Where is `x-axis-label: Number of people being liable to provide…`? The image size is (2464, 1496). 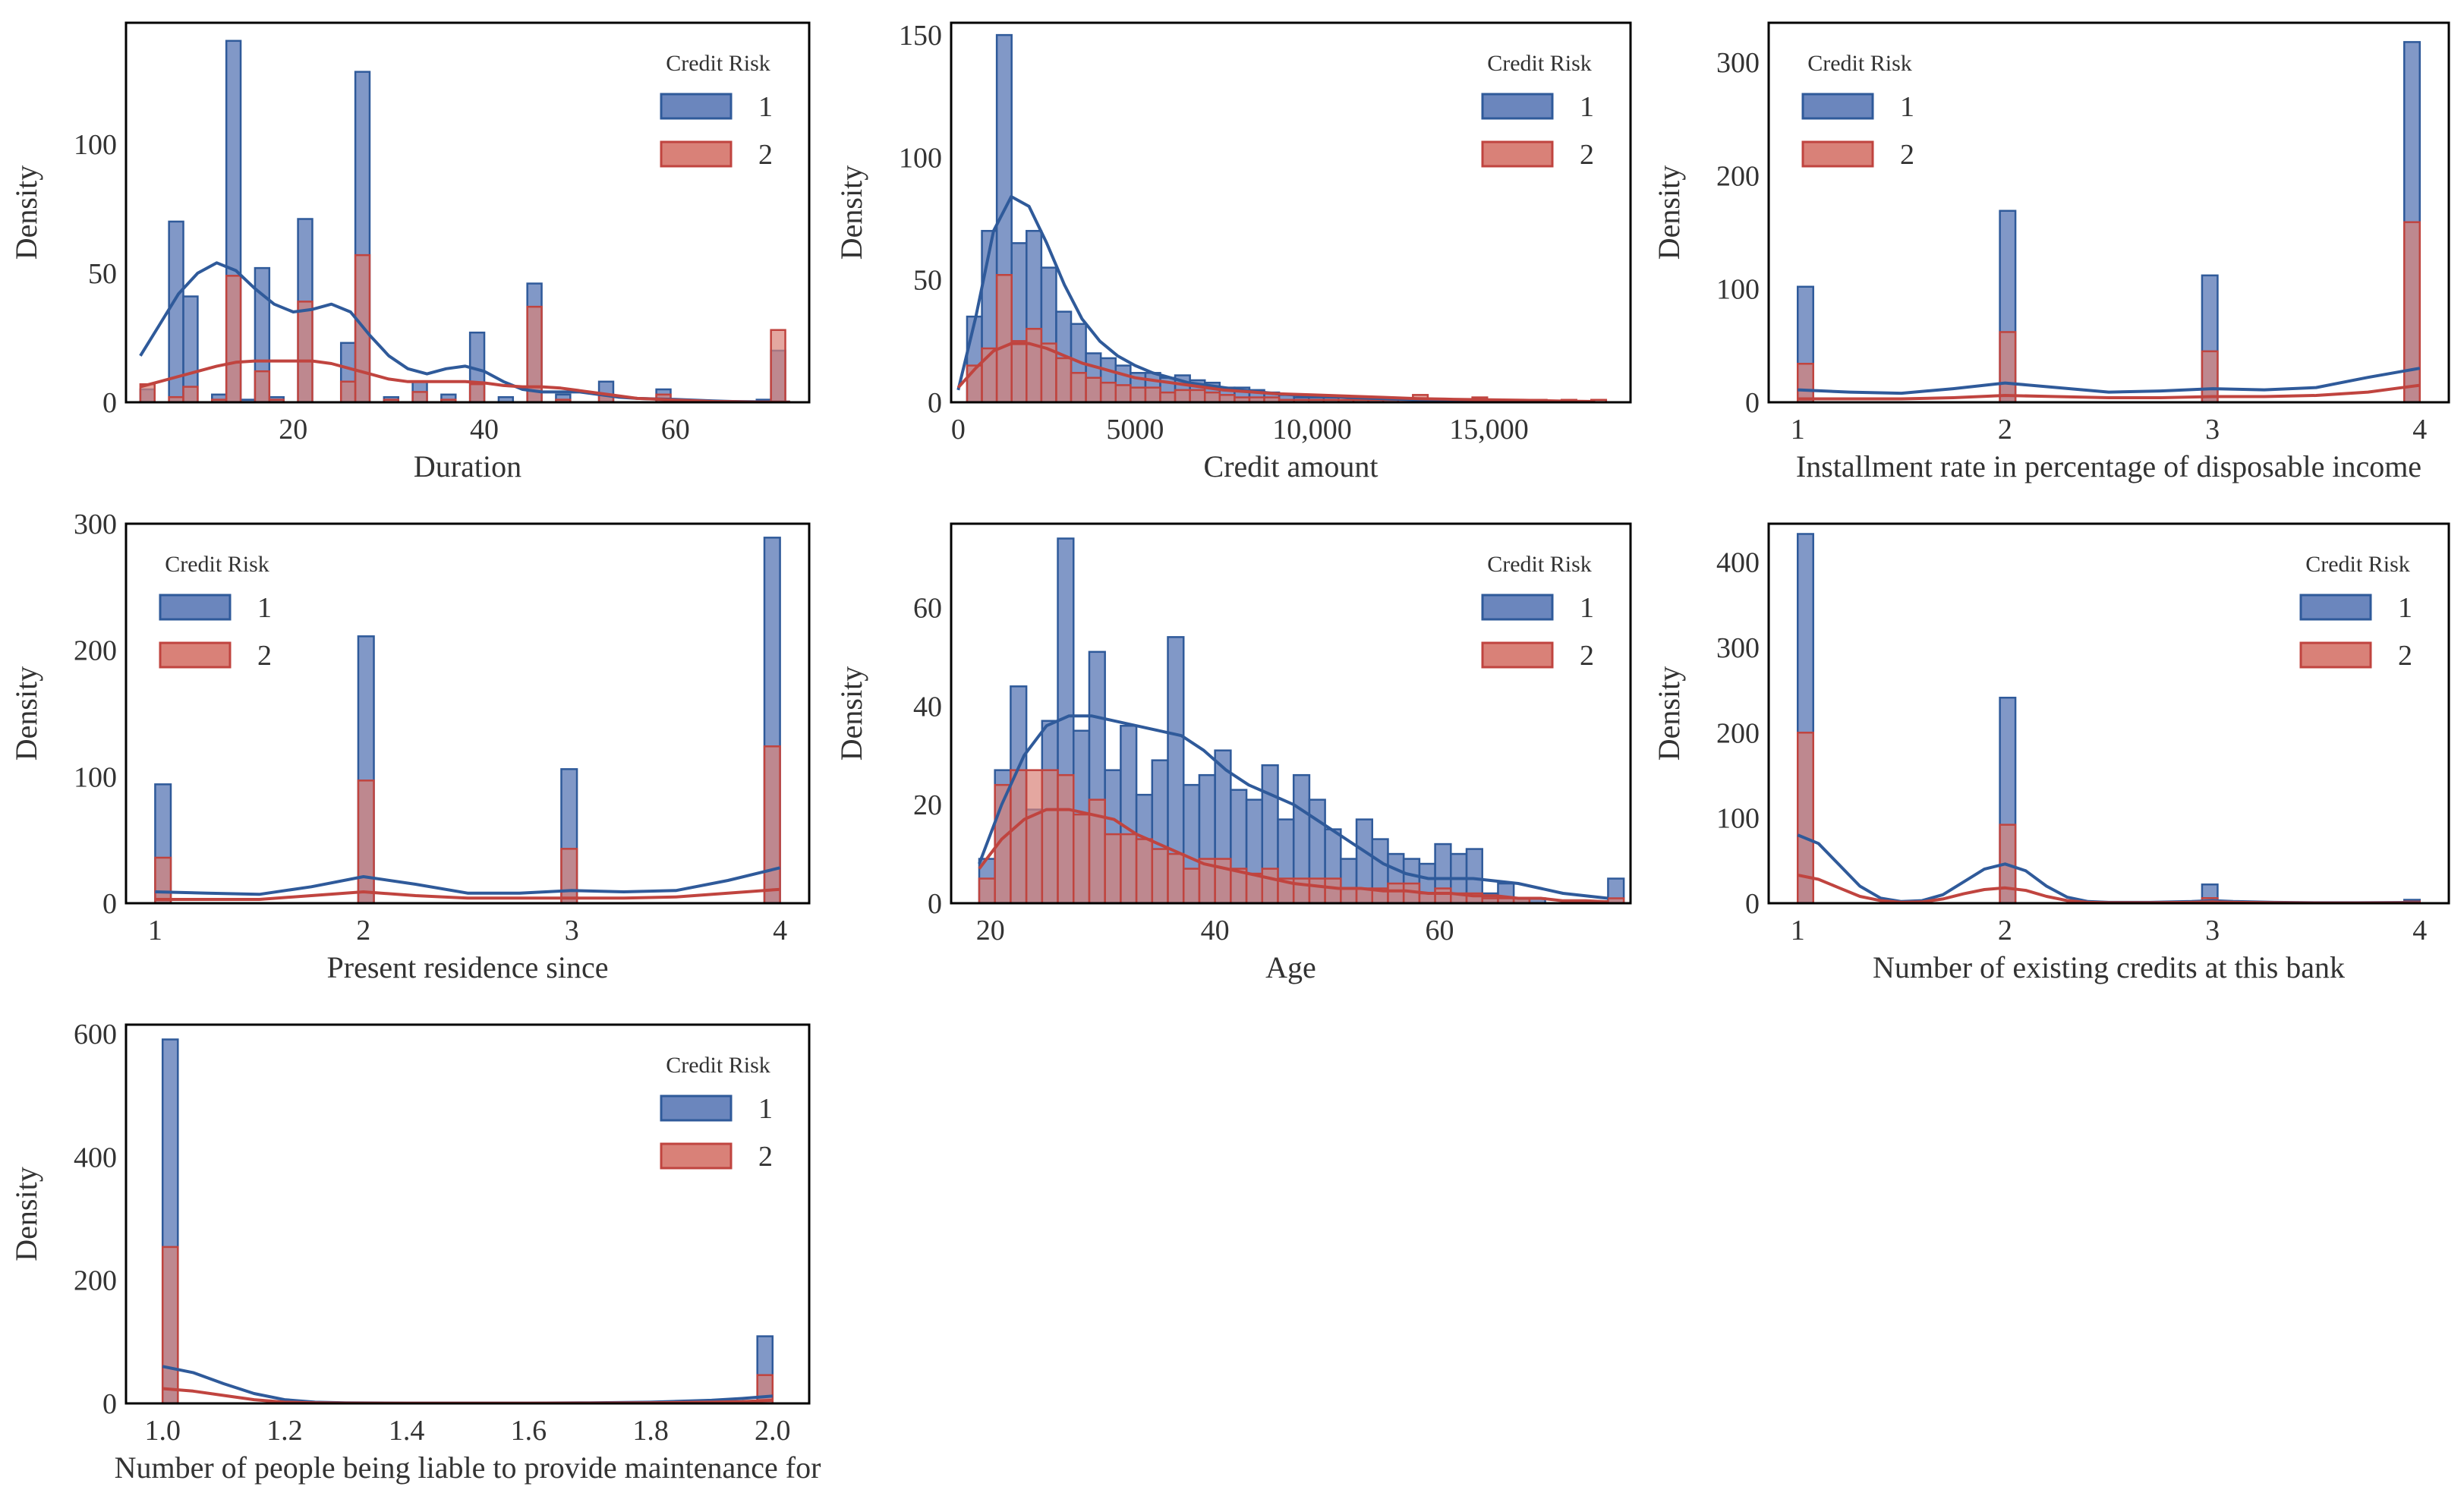 x-axis-label: Number of people being liable to provide… is located at coordinates (468, 1467).